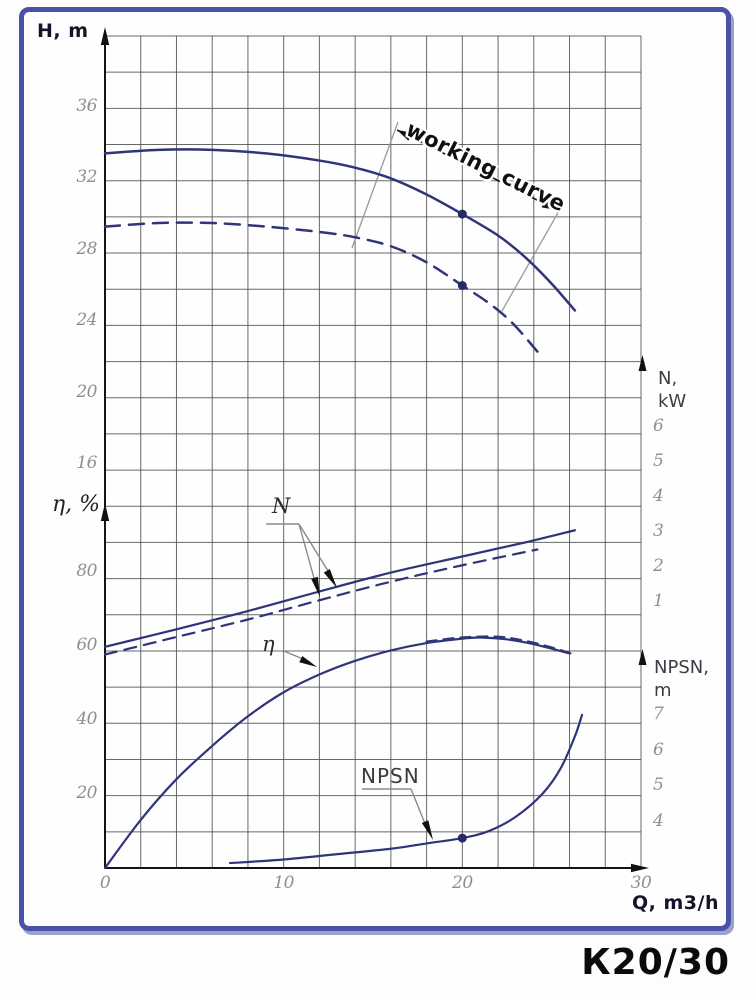  I want to click on curve-head-full-impeller, so click(340, 230).